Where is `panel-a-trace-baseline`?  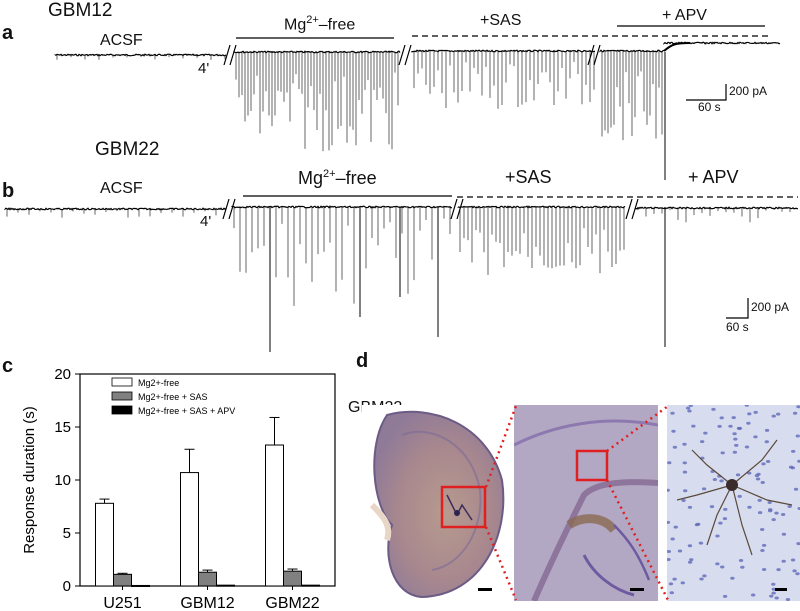 panel-a-trace-baseline is located at coordinates (417, 49).